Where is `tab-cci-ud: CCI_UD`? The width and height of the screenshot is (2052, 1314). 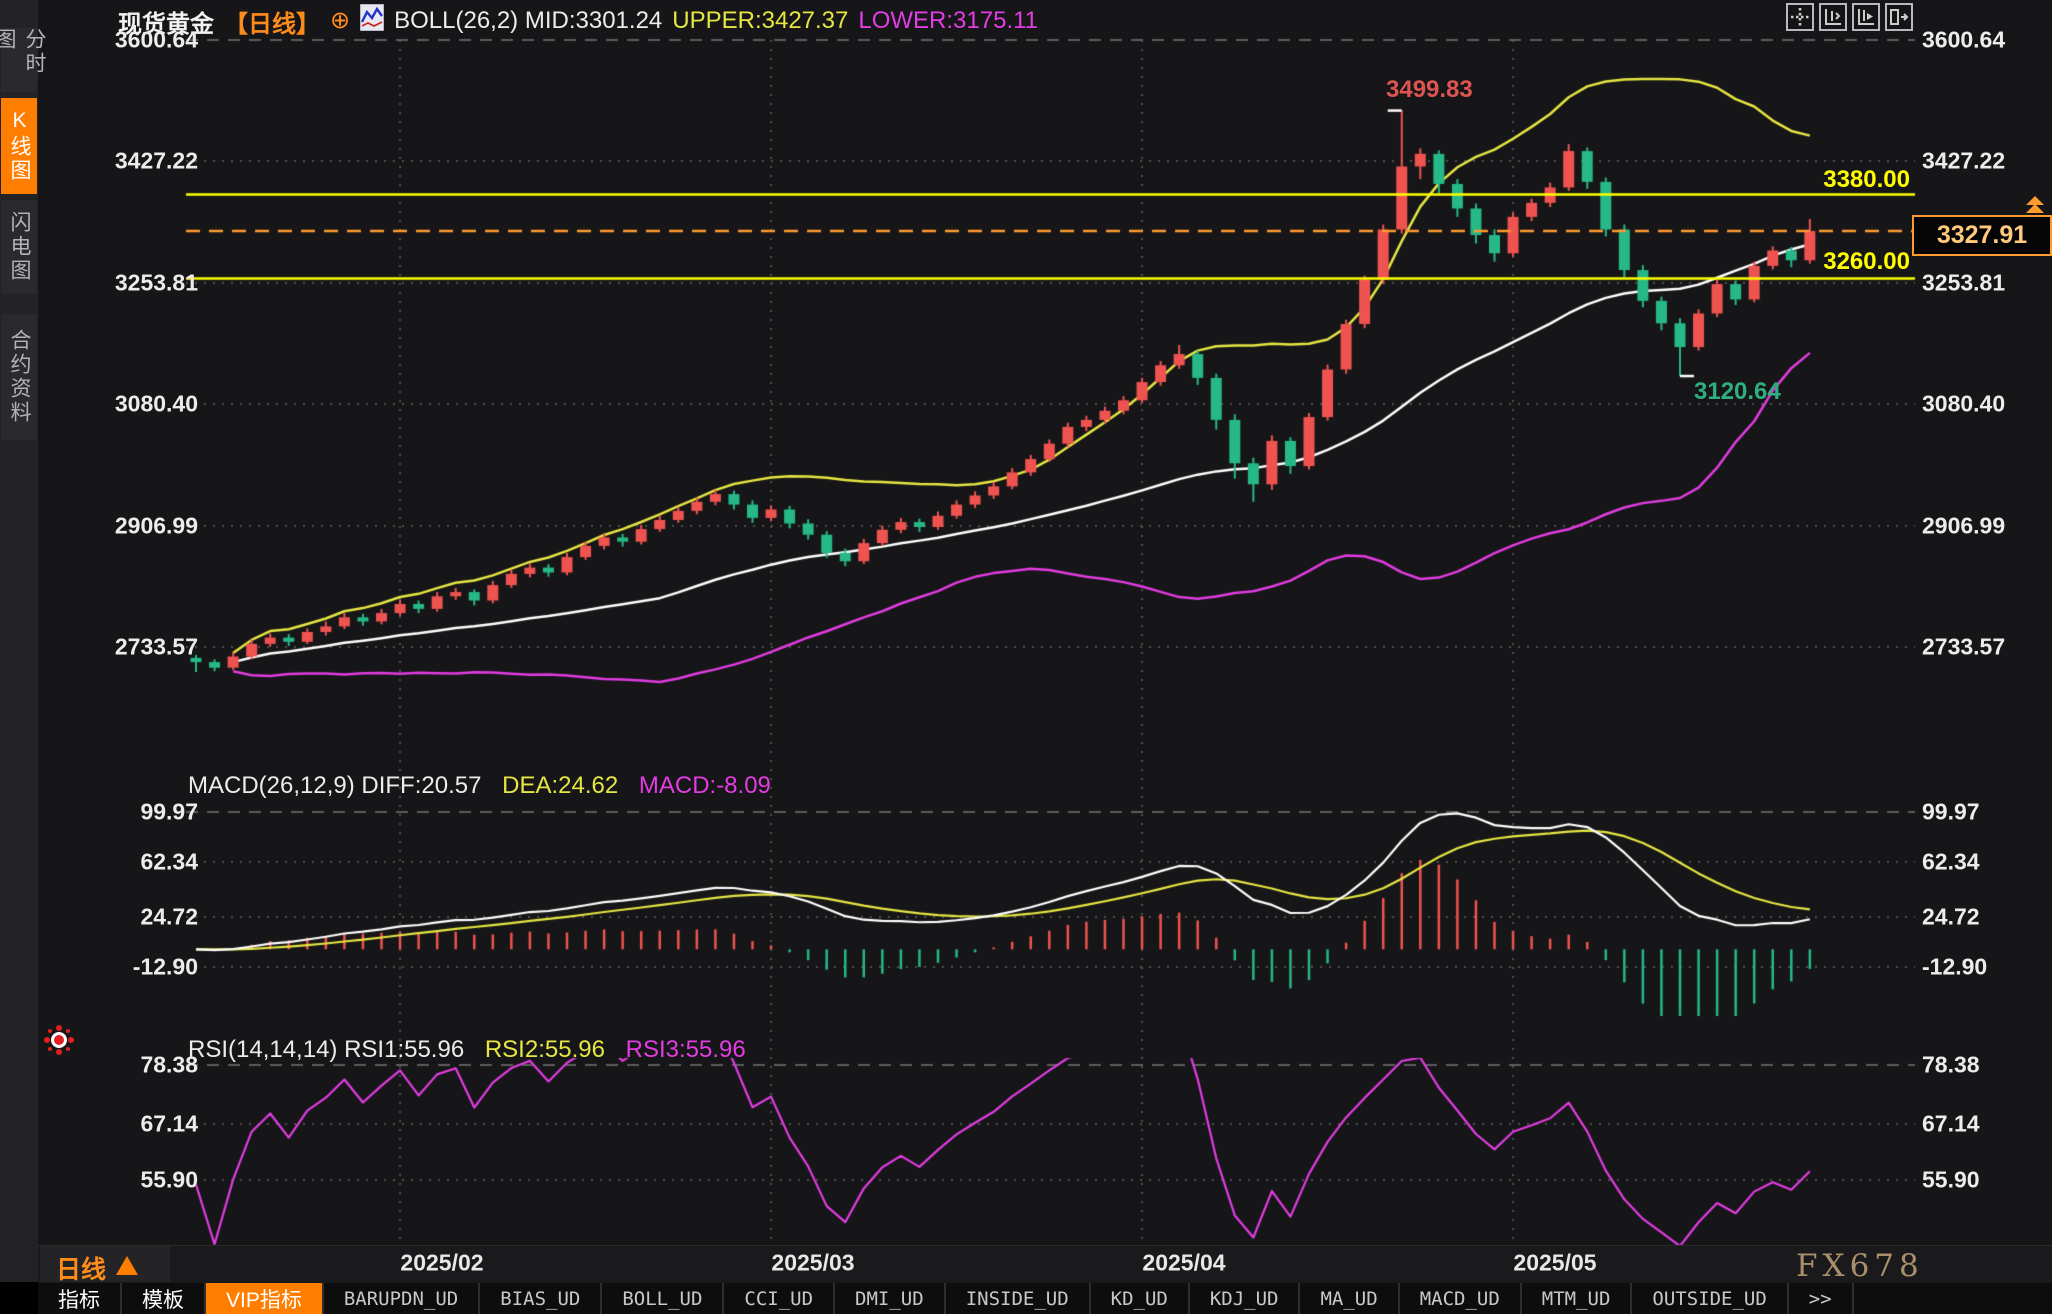 tab-cci-ud: CCI_UD is located at coordinates (780, 1298).